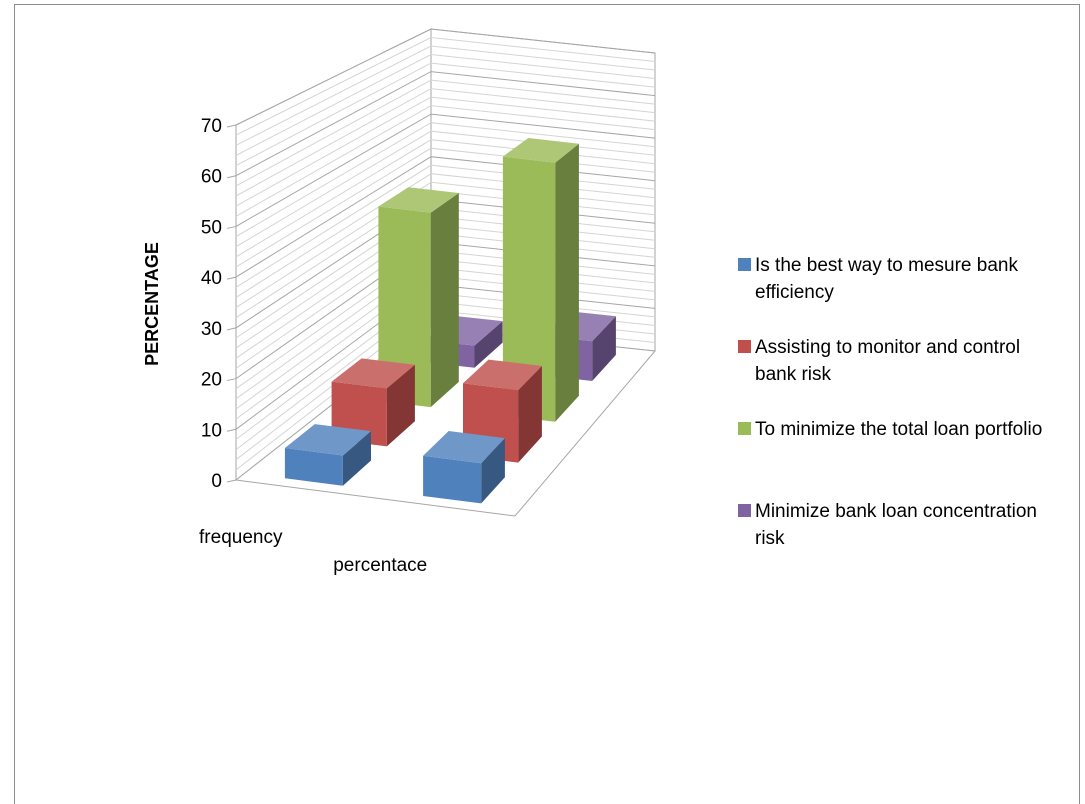 This screenshot has height=804, width=1085. I want to click on x-axis-categories: frequency percentace, so click(313, 551).